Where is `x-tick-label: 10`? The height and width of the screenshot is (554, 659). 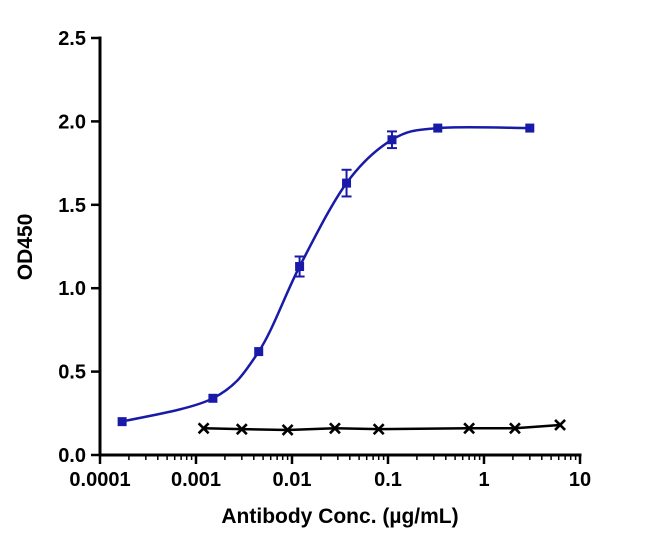
x-tick-label: 10 is located at coordinates (580, 480).